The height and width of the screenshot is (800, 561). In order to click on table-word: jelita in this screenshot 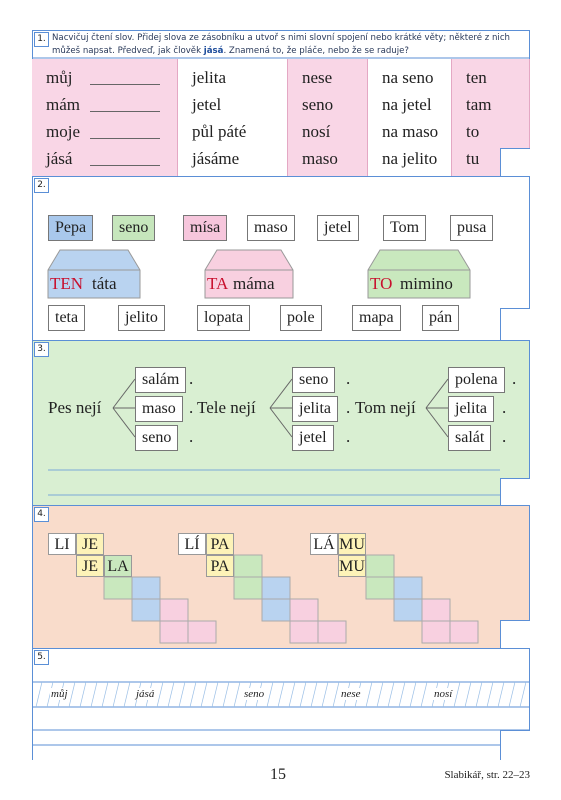, I will do `click(209, 77)`.